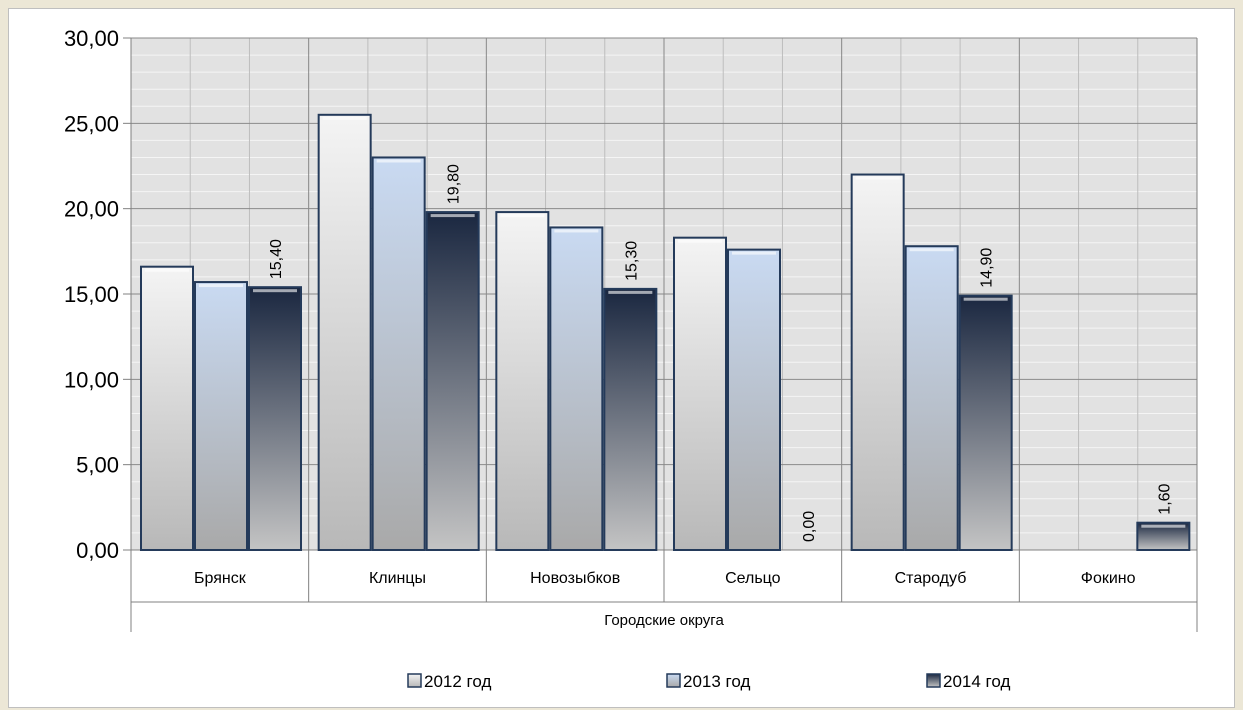 The height and width of the screenshot is (710, 1243). Describe the element at coordinates (809, 526) in the screenshot. I see `data-label: 0,00` at that location.